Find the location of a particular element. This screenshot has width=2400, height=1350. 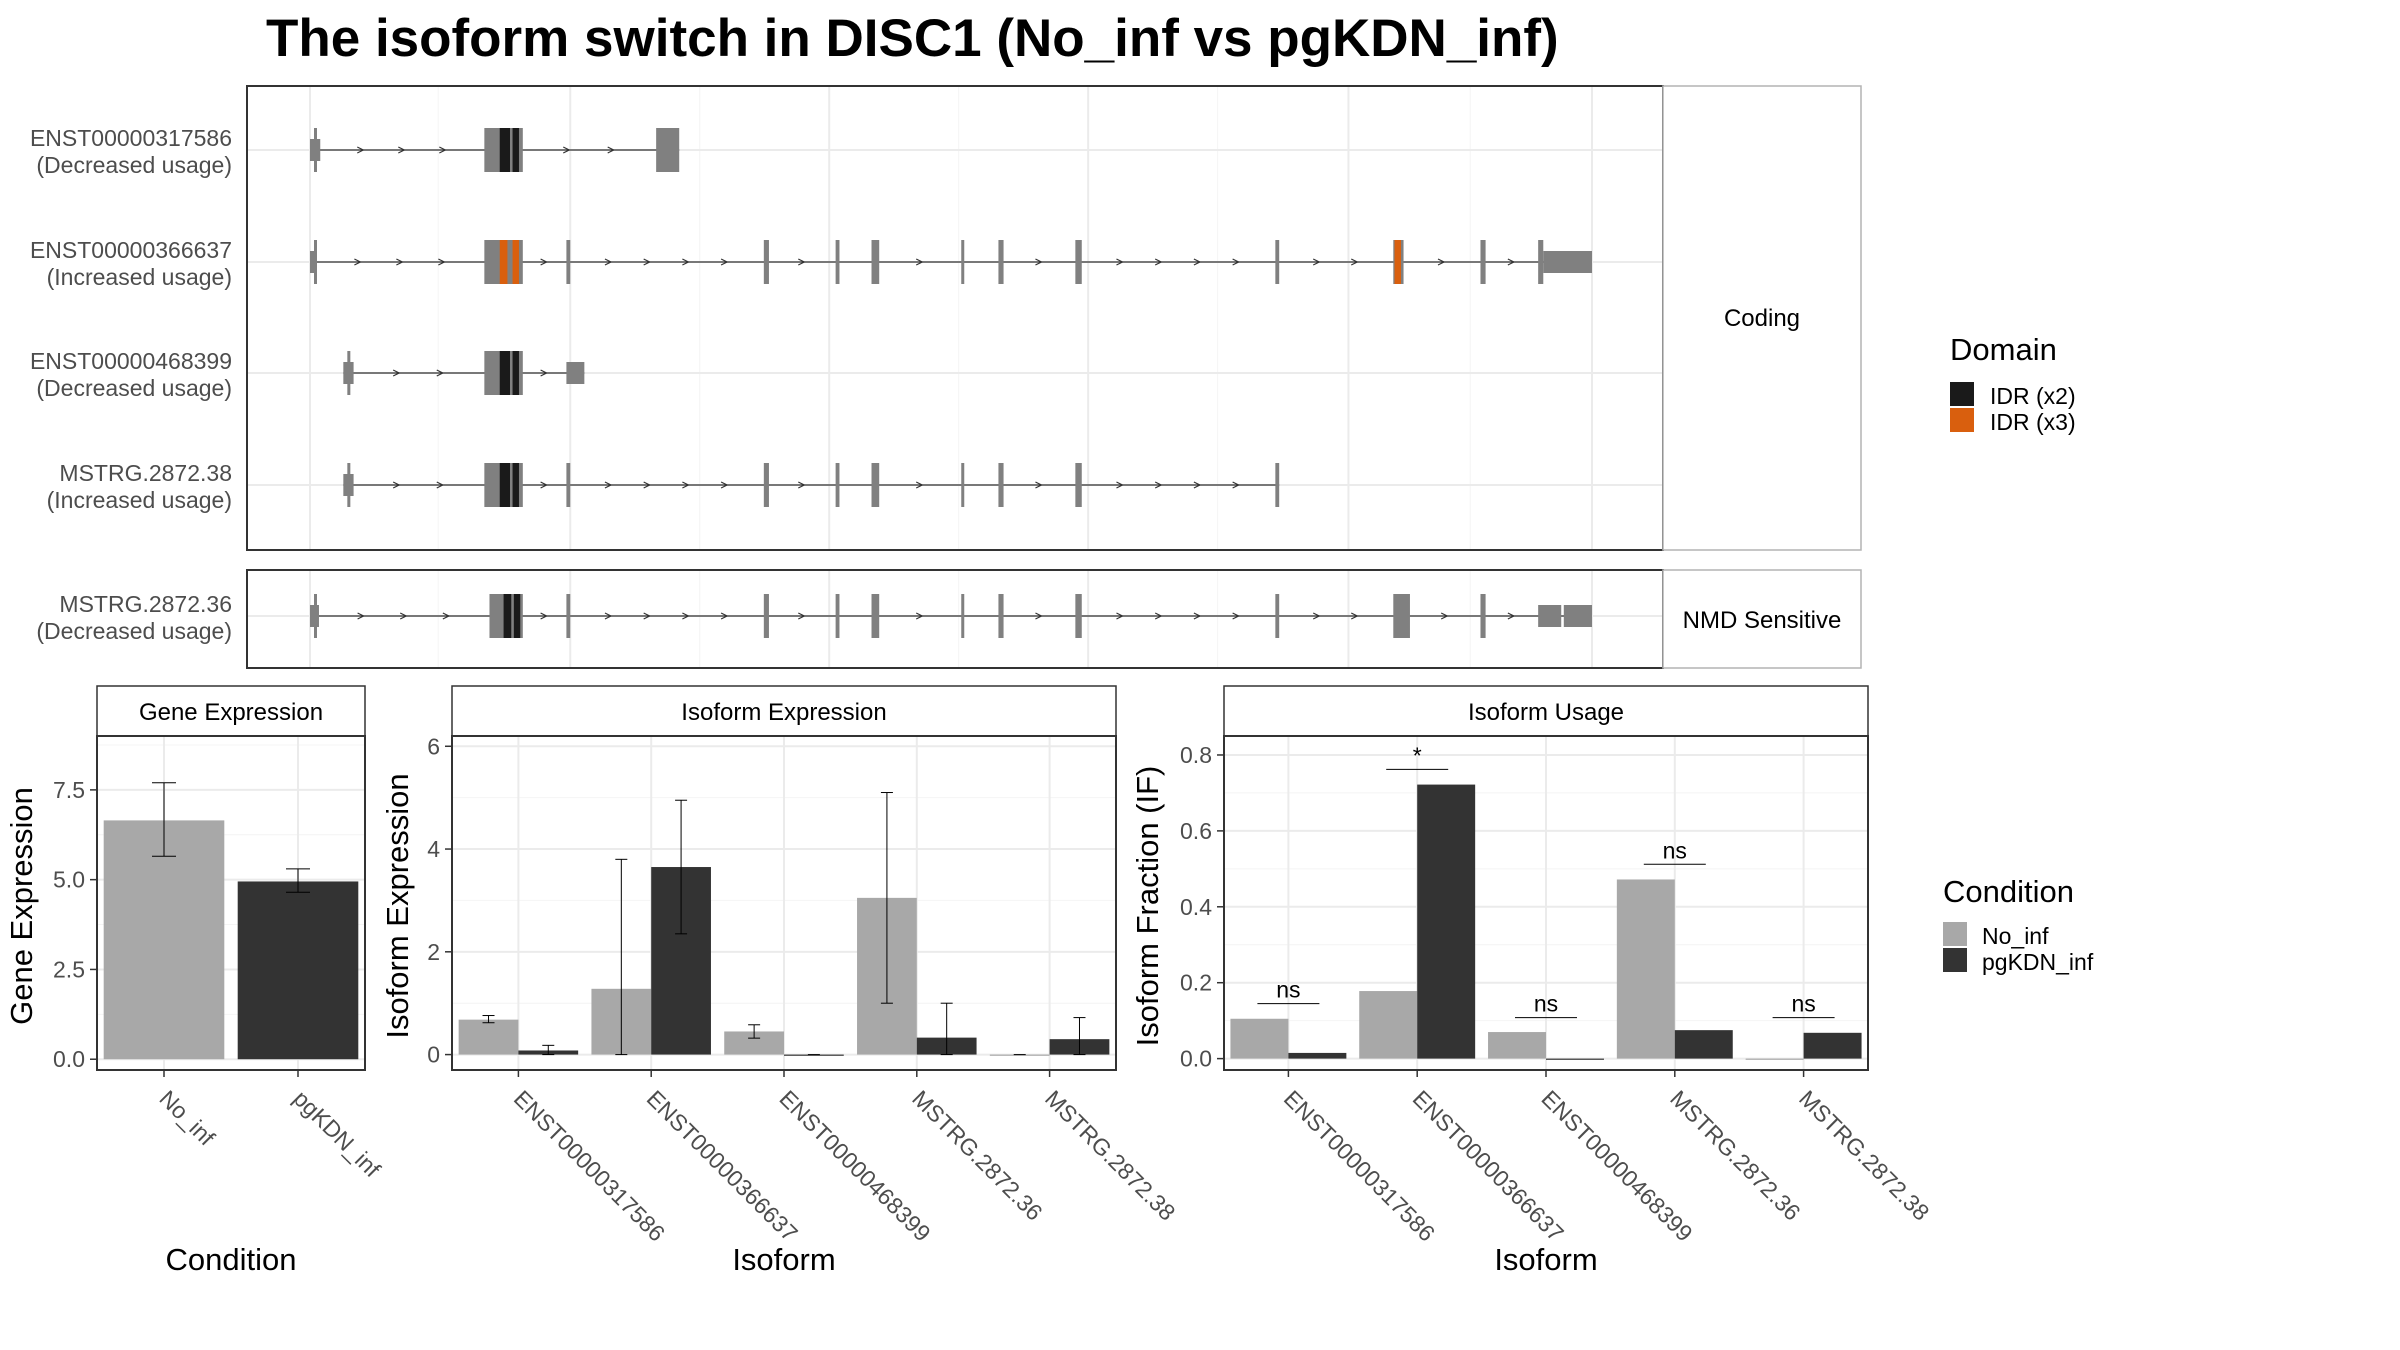

y-tick-label: 5.0 is located at coordinates (69, 880).